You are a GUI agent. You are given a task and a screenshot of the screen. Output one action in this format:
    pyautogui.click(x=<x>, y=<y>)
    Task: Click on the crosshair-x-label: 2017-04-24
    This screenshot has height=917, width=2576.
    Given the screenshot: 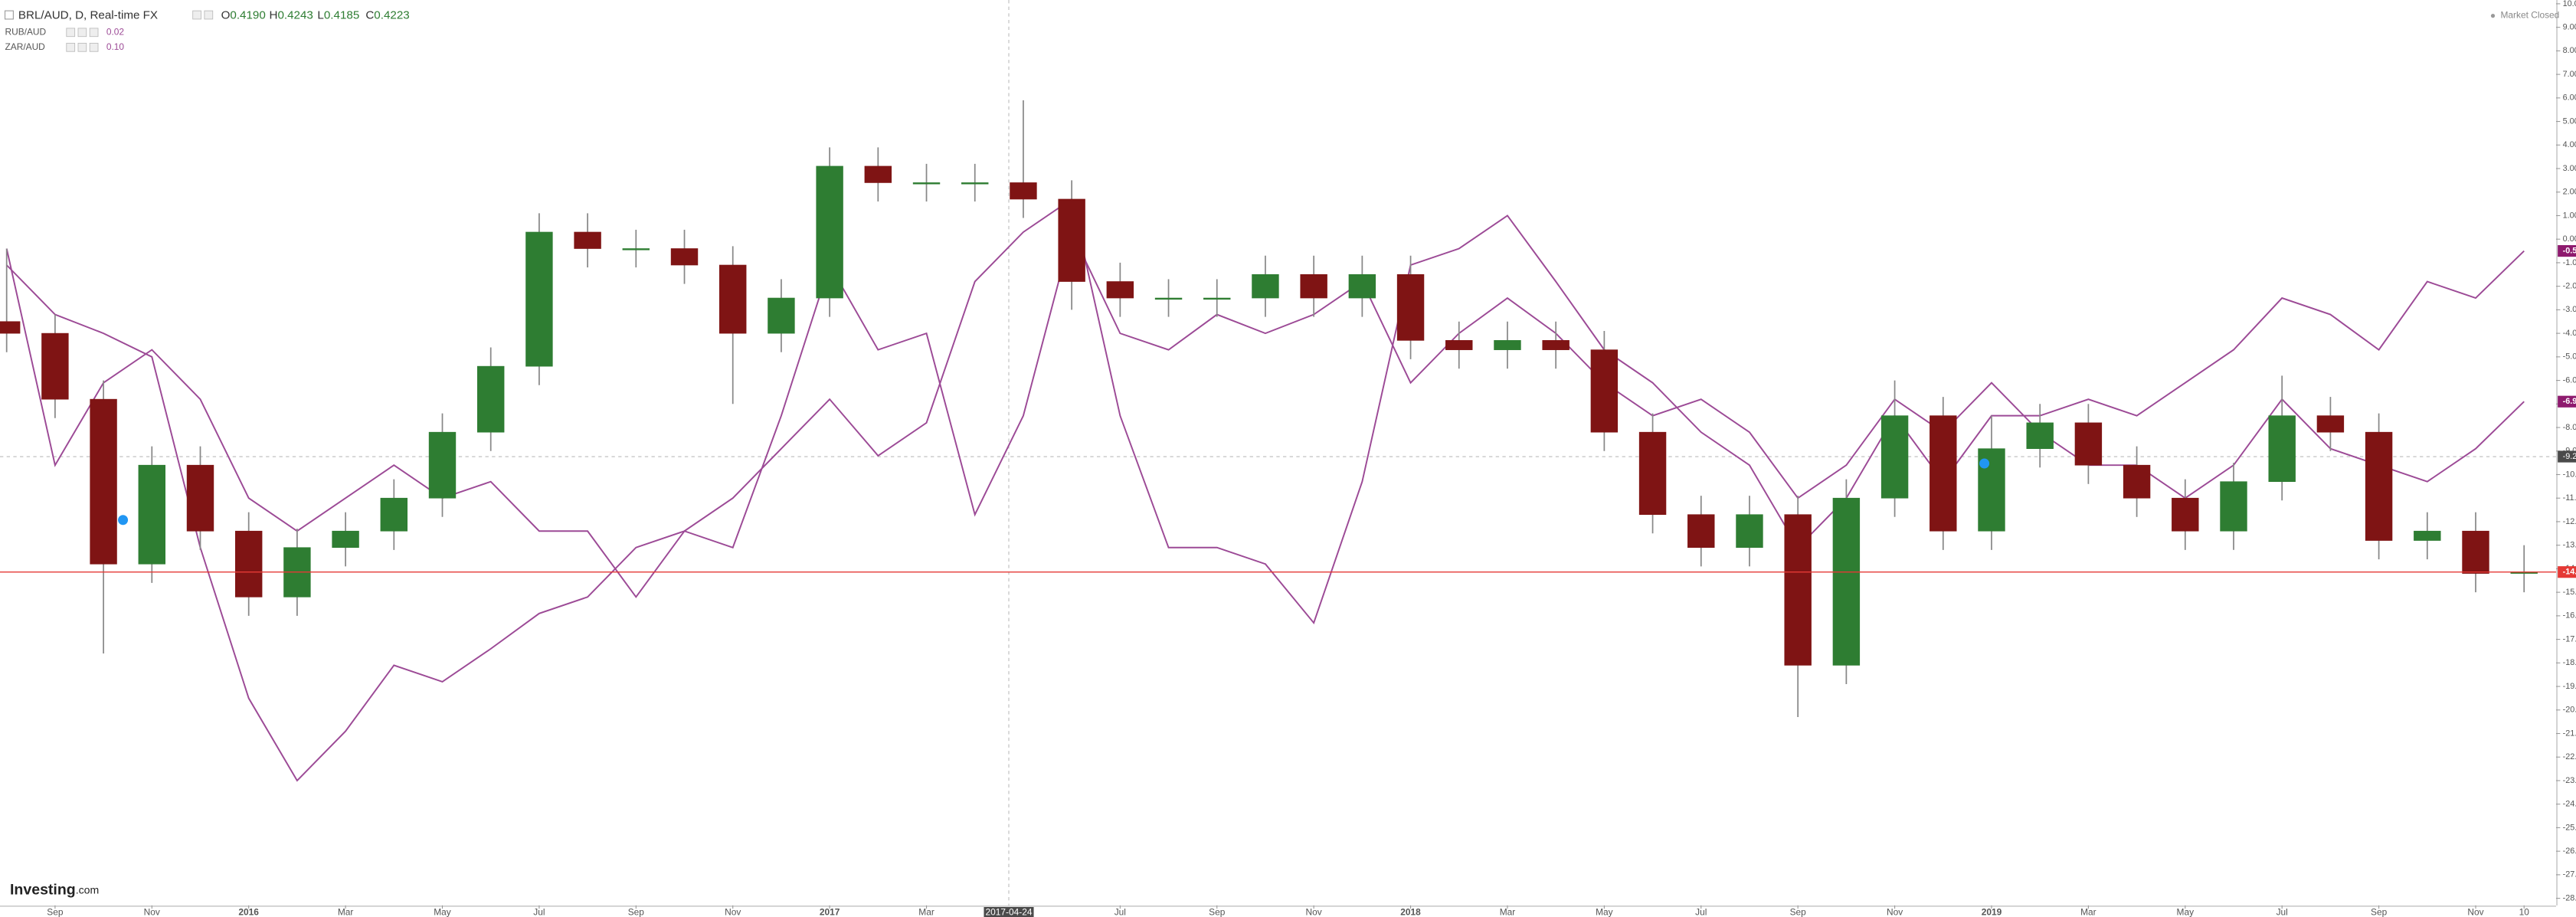 What is the action you would take?
    pyautogui.click(x=1009, y=912)
    